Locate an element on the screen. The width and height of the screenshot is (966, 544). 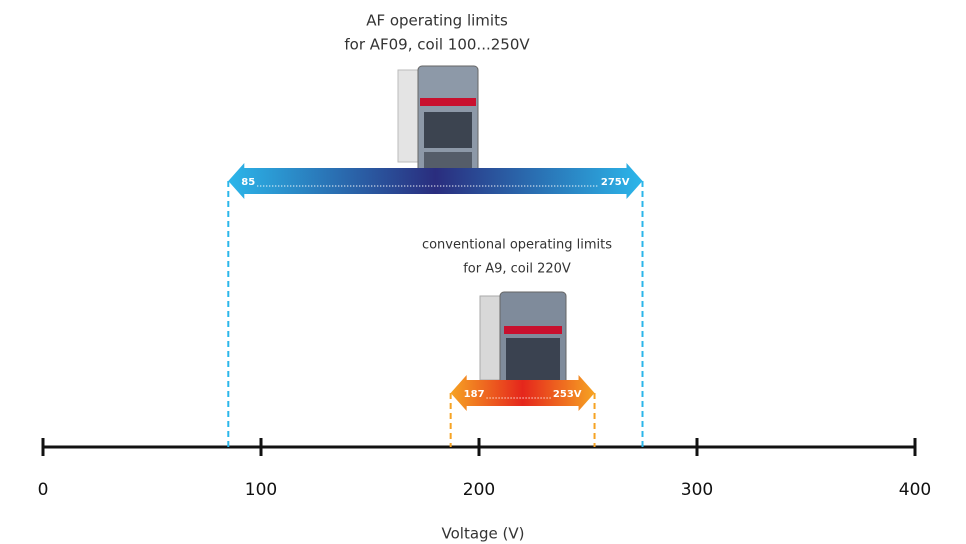
range-title: AF operating limits is located at coordinates (437, 21).